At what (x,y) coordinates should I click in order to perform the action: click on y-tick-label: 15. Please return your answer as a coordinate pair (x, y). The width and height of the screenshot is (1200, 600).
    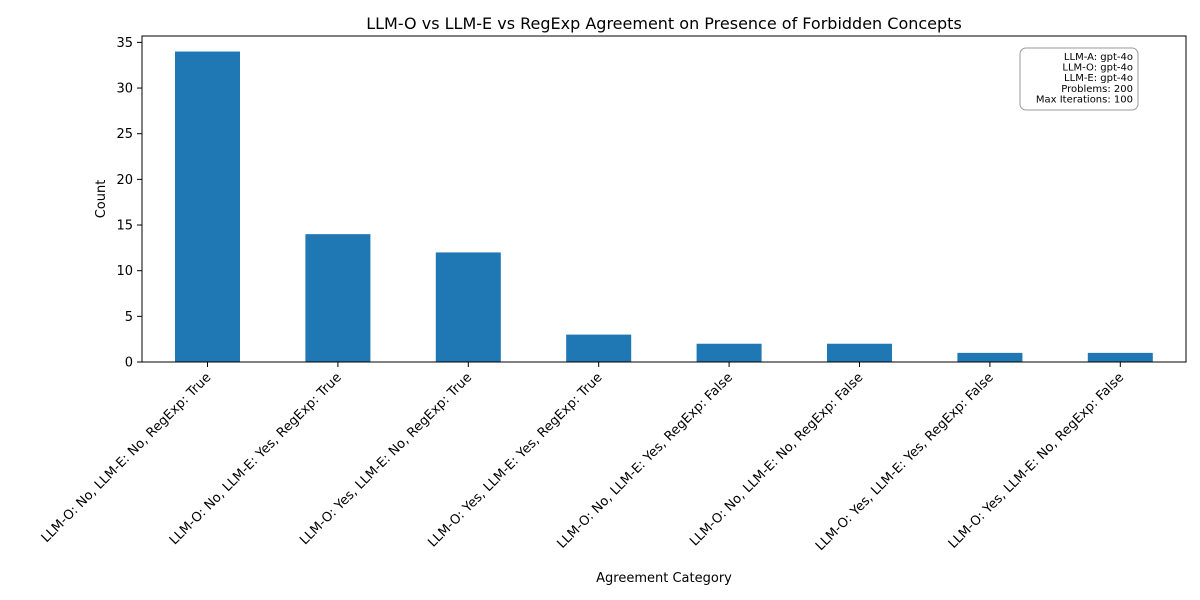
    Looking at the image, I should click on (124, 226).